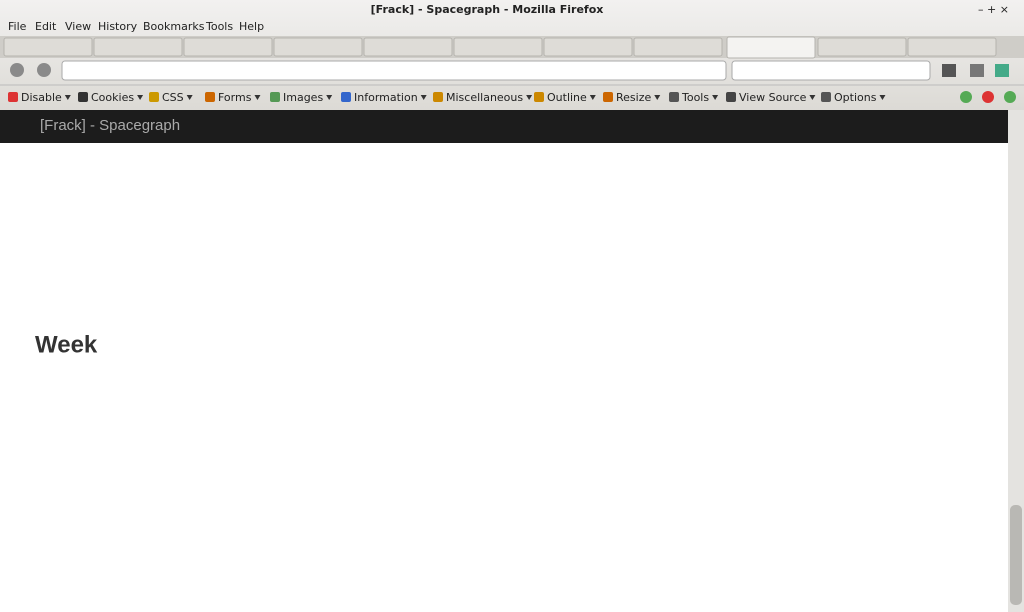 This screenshot has height=612, width=1024. What do you see at coordinates (695, 97) in the screenshot?
I see `toolbar-item: Tools` at bounding box center [695, 97].